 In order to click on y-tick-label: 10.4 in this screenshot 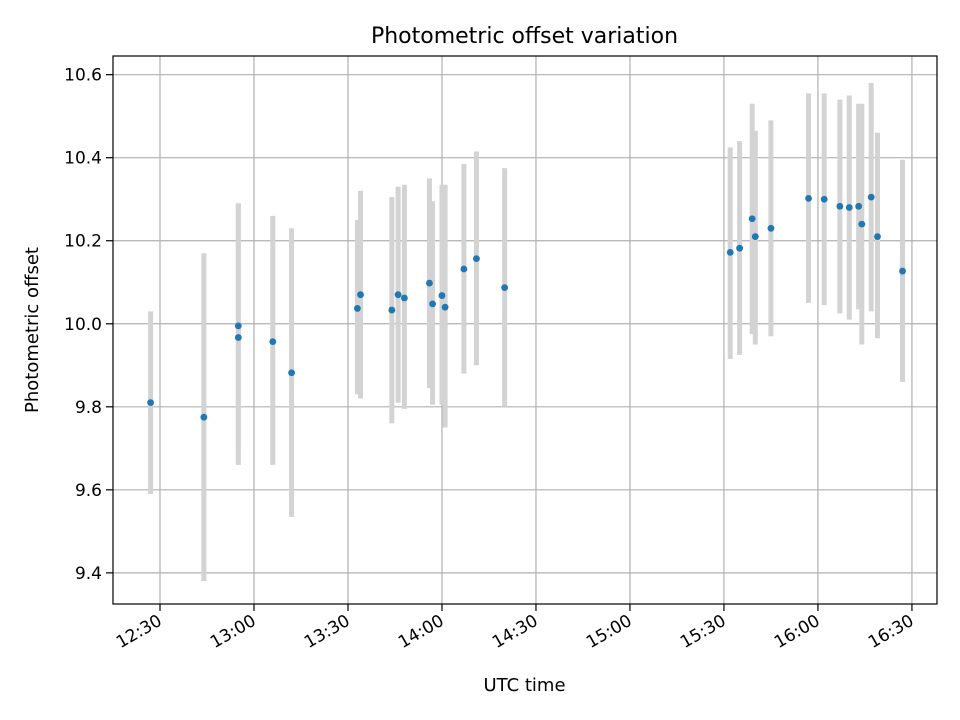, I will do `click(83, 159)`.